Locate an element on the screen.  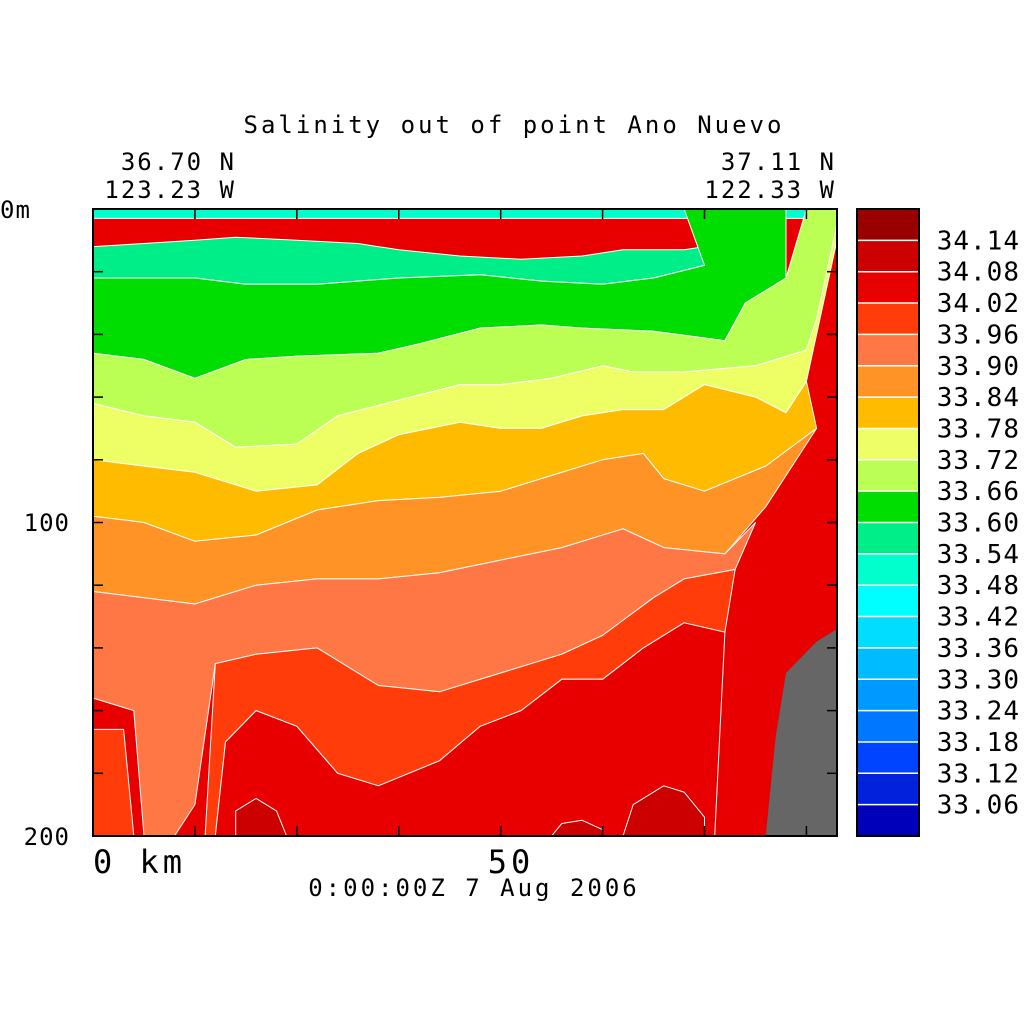
start-latitude: 36.70 N is located at coordinates (178, 162).